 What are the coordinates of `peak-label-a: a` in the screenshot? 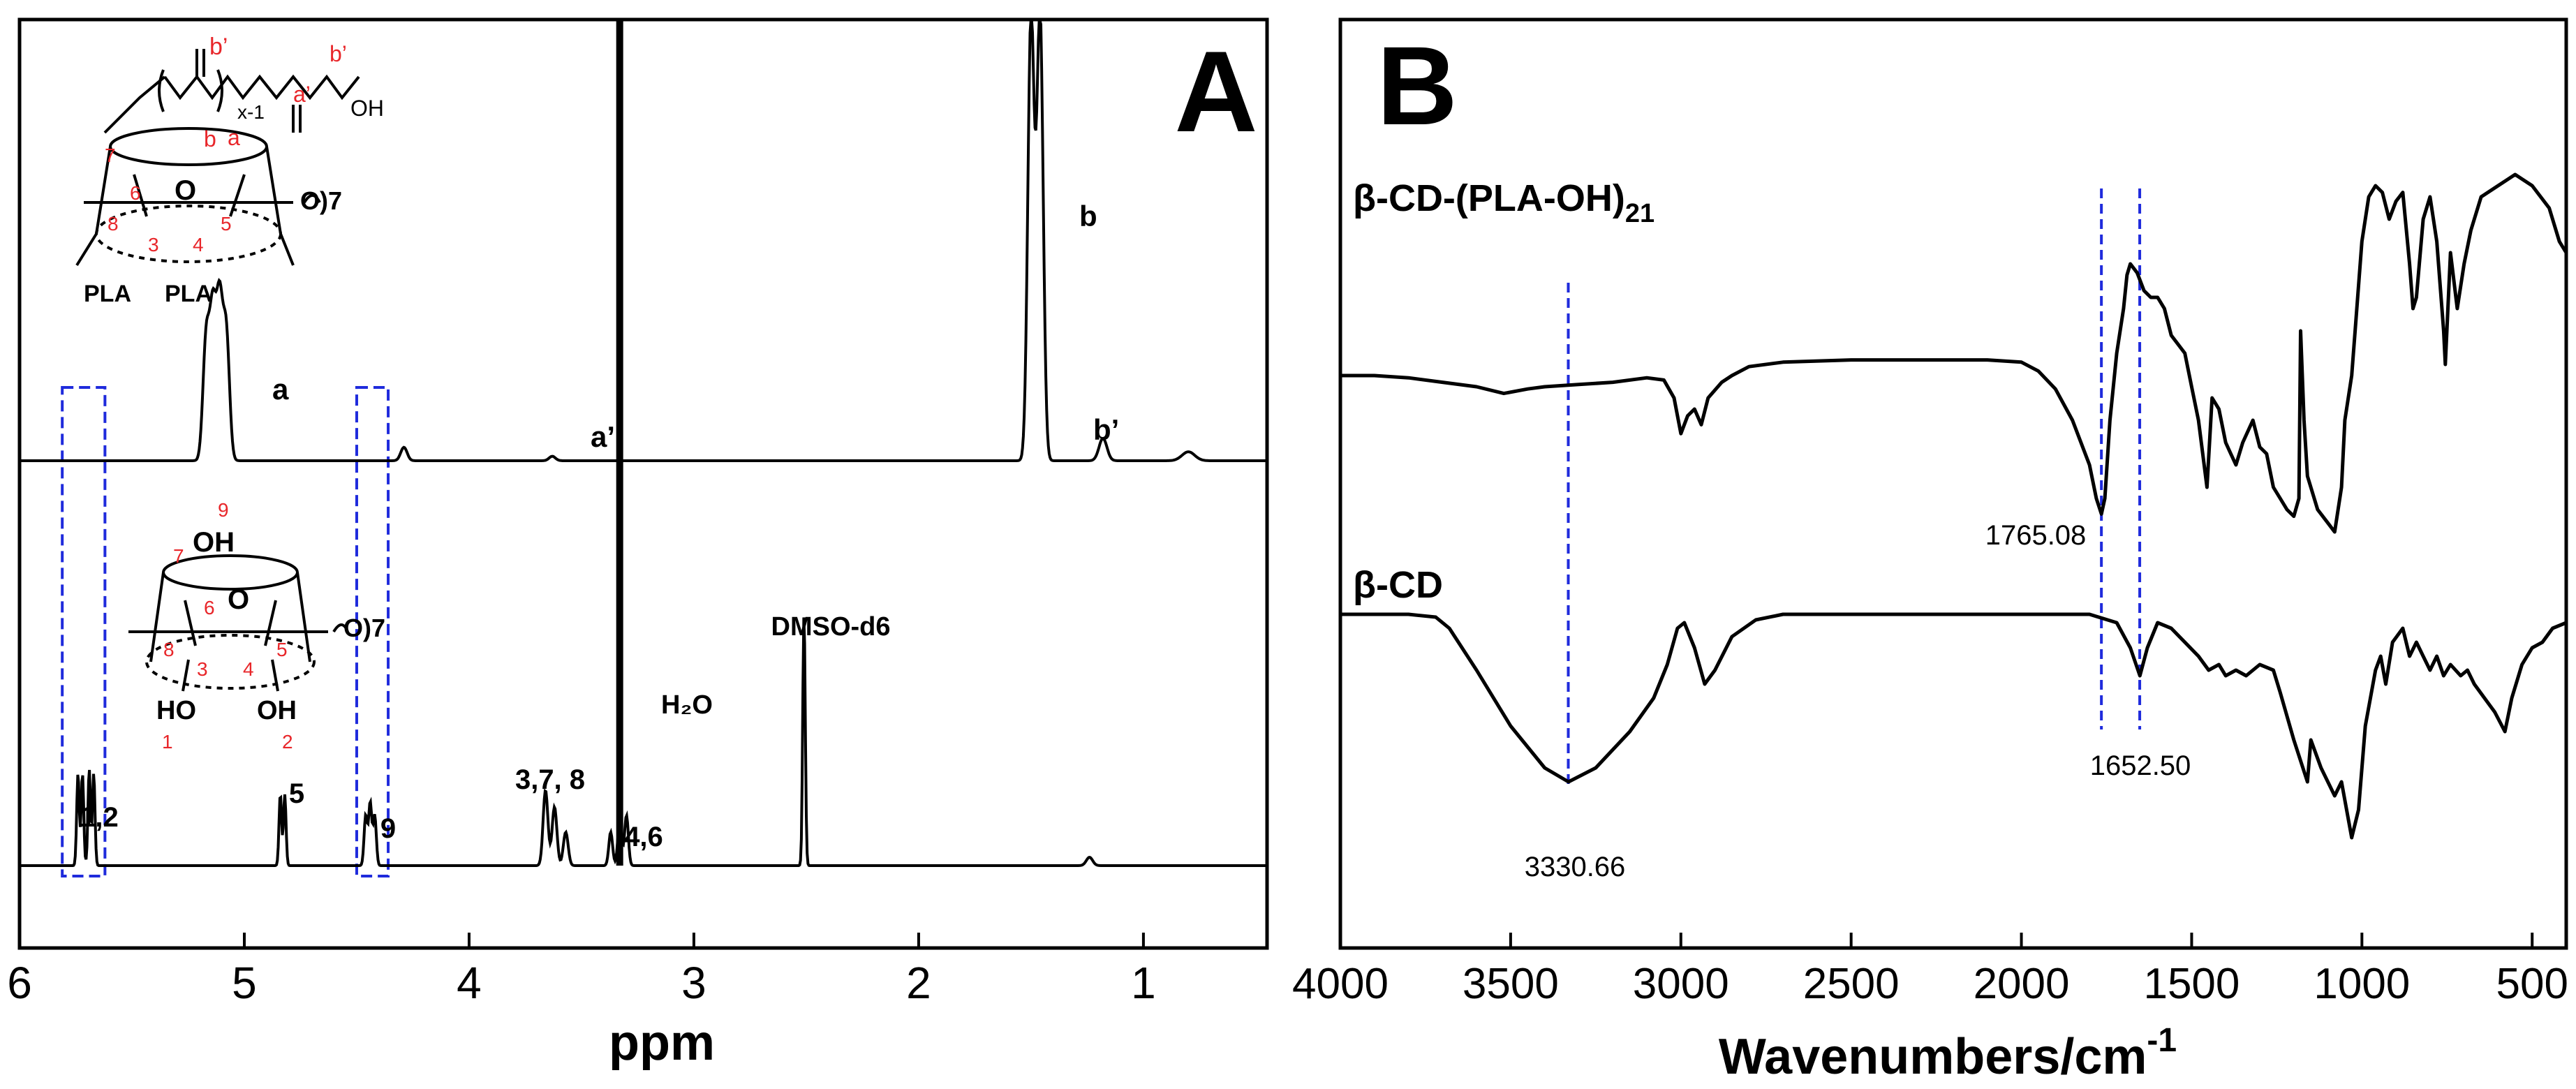 It's located at (280, 389).